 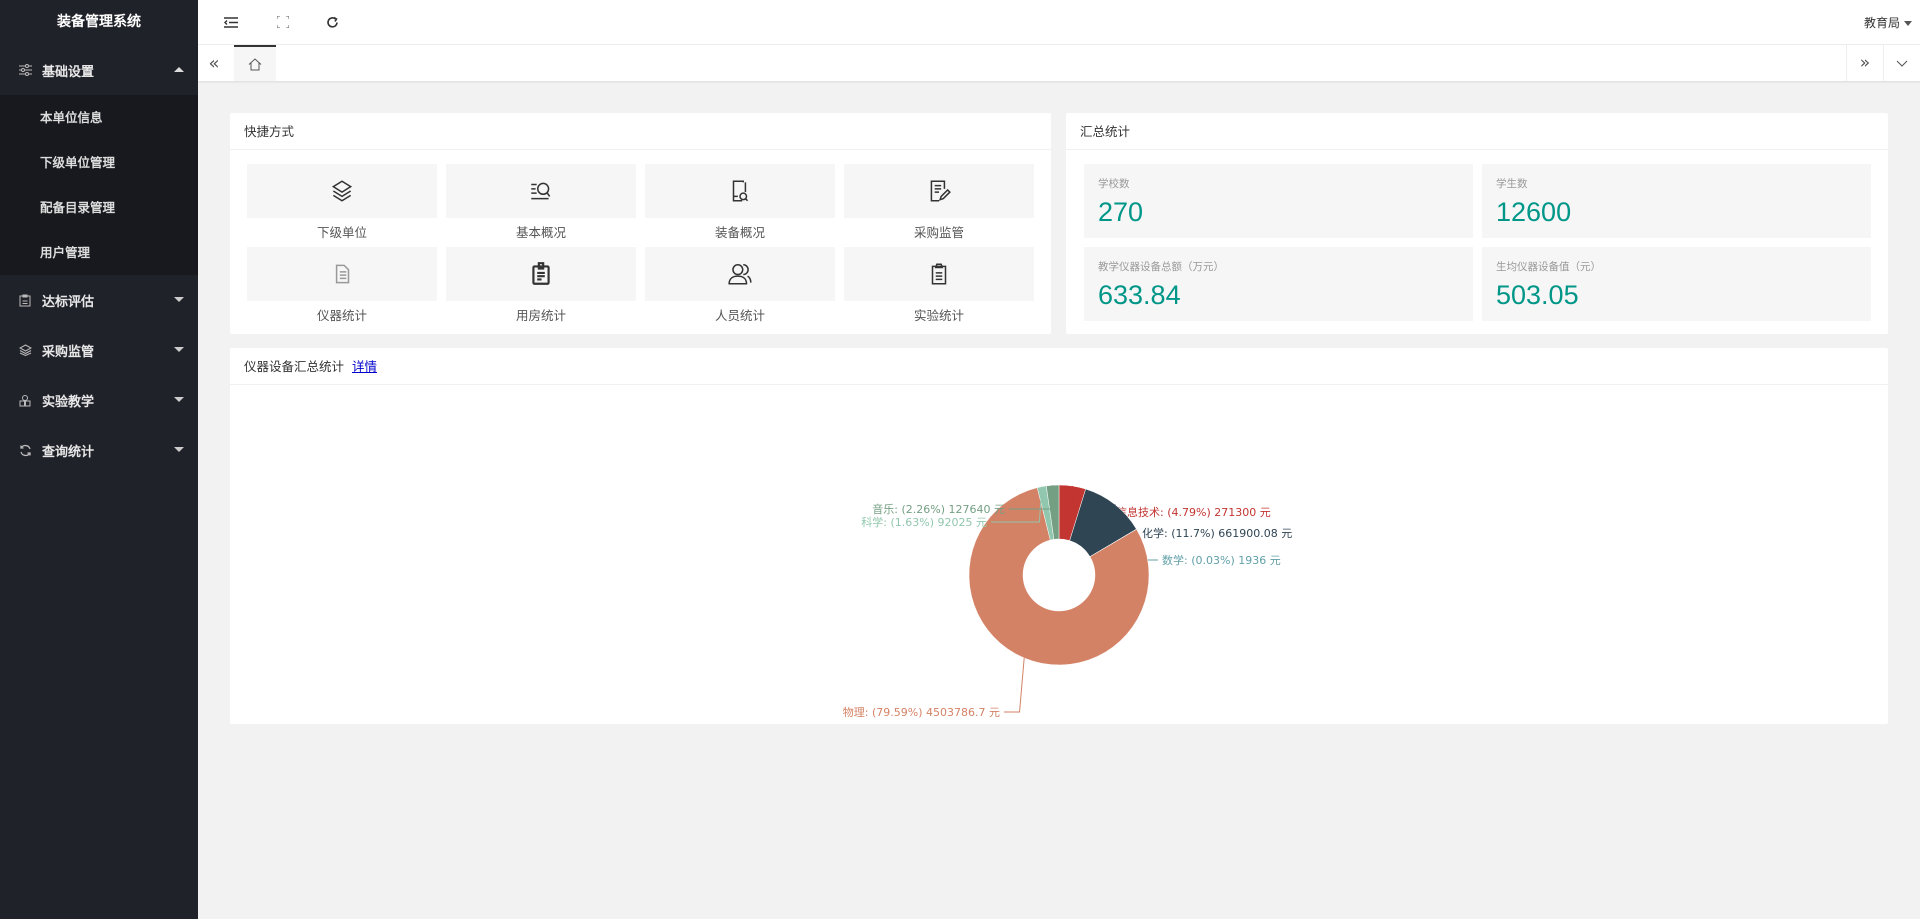 I want to click on tile-subunits: 下级单位, so click(x=342, y=202).